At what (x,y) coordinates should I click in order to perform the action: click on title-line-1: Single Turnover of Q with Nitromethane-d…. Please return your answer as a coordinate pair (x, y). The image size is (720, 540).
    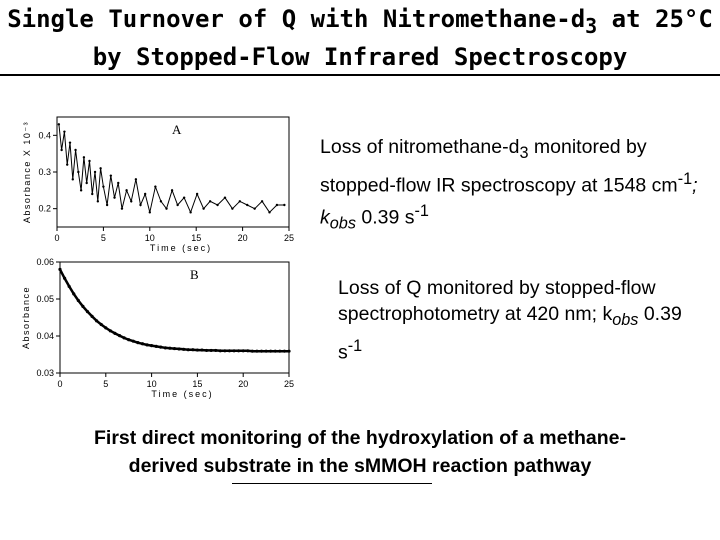
    Looking at the image, I should click on (360, 21).